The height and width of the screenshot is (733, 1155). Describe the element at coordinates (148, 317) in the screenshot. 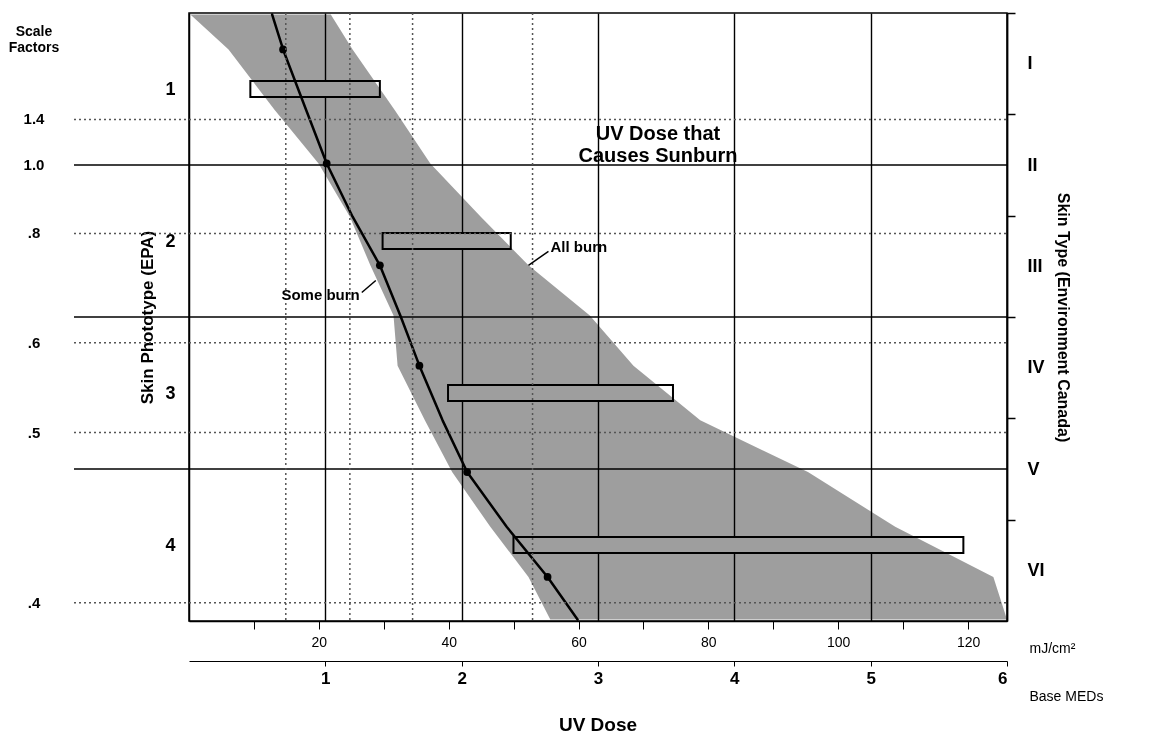

I see `y-axis-title: Skin Phototype (EPA)` at that location.